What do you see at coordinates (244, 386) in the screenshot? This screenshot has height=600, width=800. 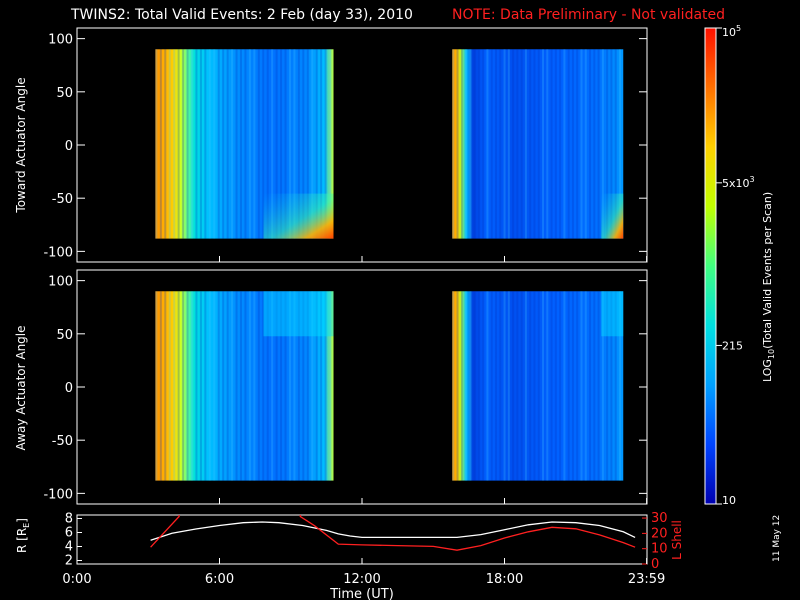 I see `heatmap-block` at bounding box center [244, 386].